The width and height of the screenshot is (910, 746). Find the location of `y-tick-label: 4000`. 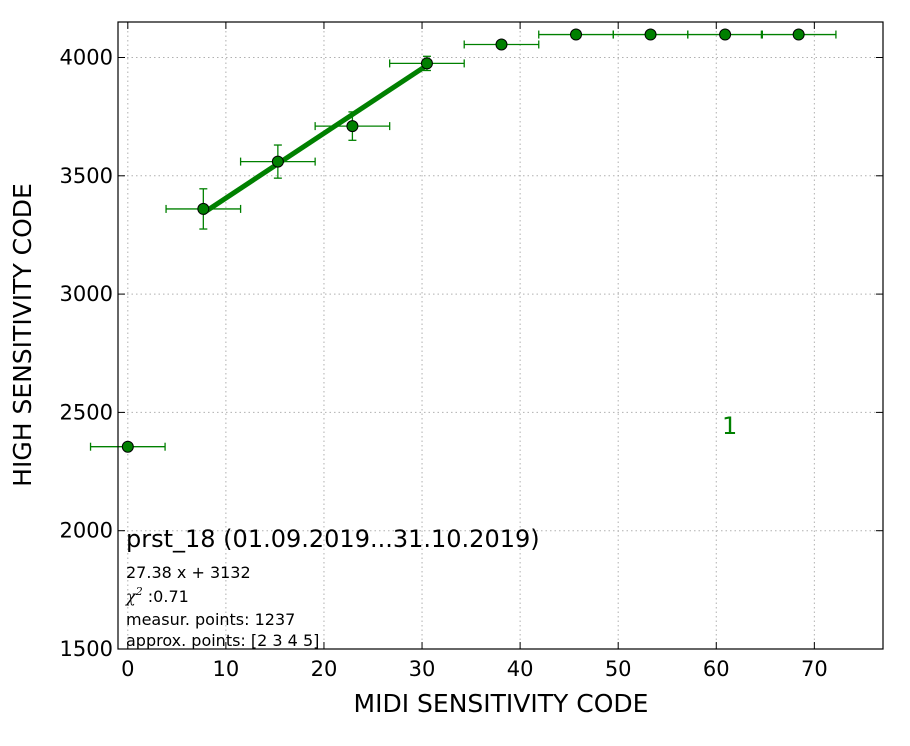

y-tick-label: 4000 is located at coordinates (86, 57).